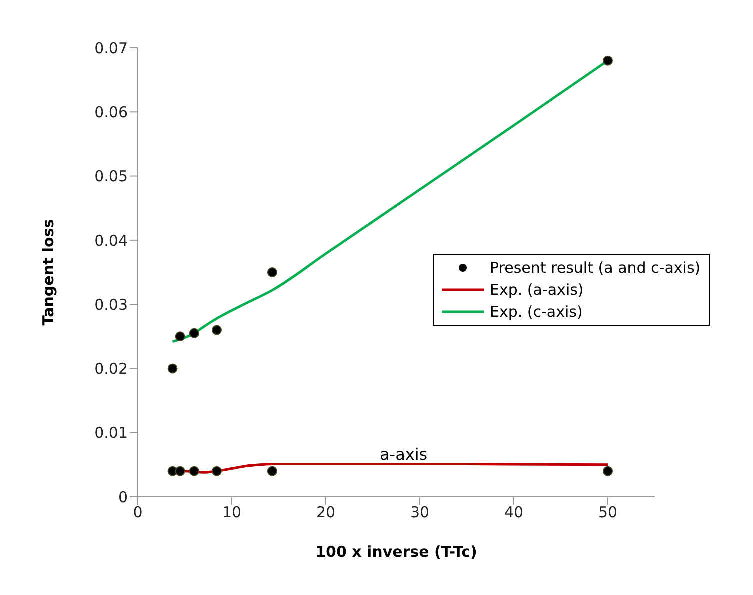 Image resolution: width=753 pixels, height=595 pixels. I want to click on y-tick-label: 0.06, so click(111, 112).